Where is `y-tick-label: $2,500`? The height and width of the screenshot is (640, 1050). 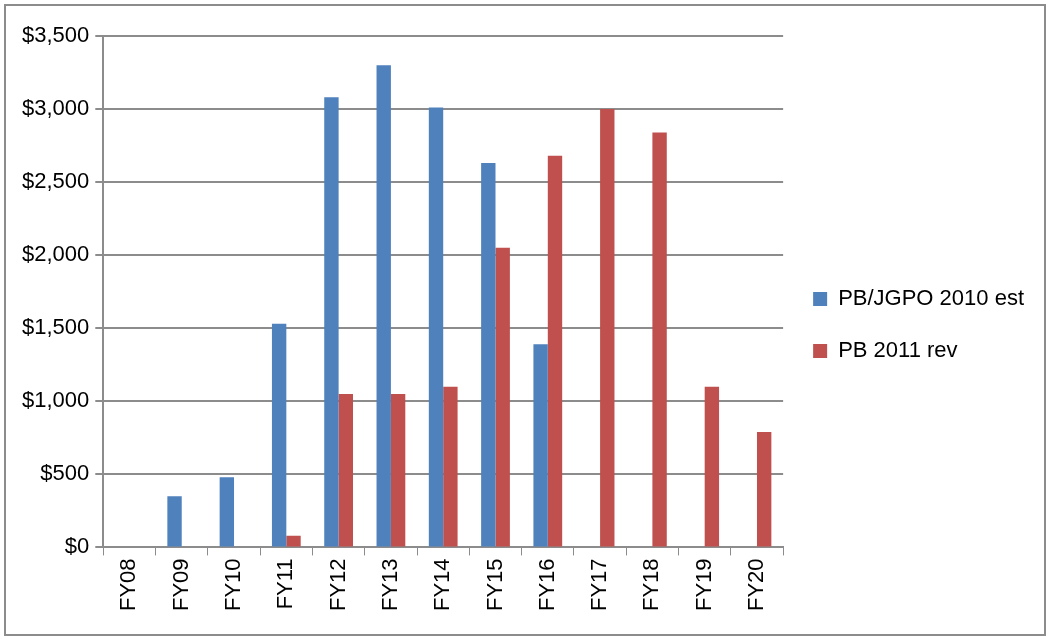
y-tick-label: $2,500 is located at coordinates (55, 181).